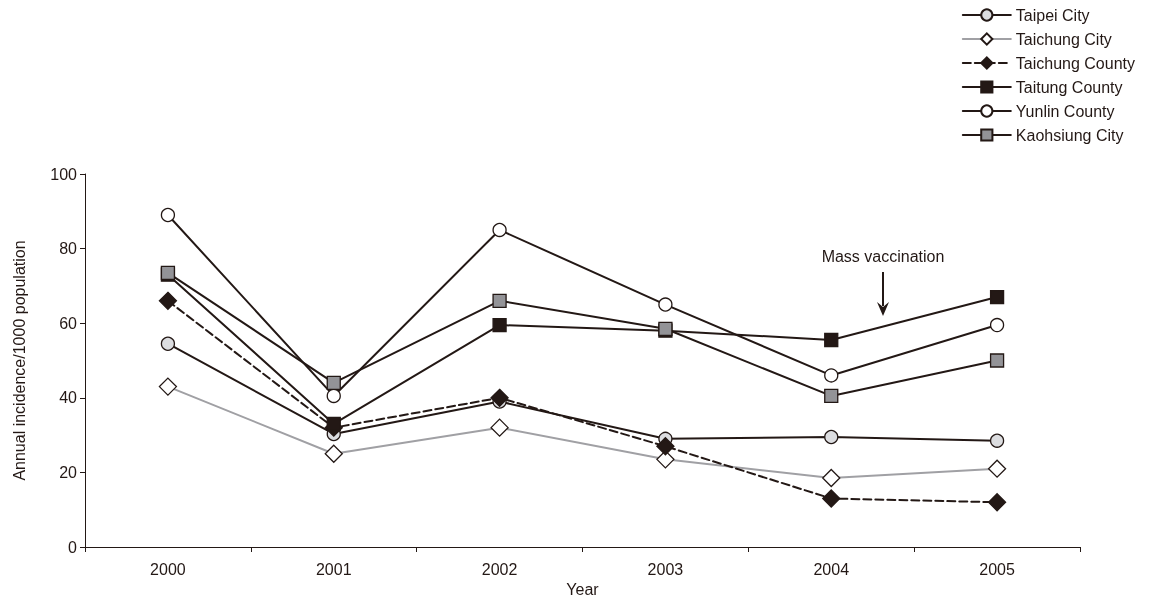 The width and height of the screenshot is (1150, 609). What do you see at coordinates (64, 174) in the screenshot?
I see `y-tick-label: 100` at bounding box center [64, 174].